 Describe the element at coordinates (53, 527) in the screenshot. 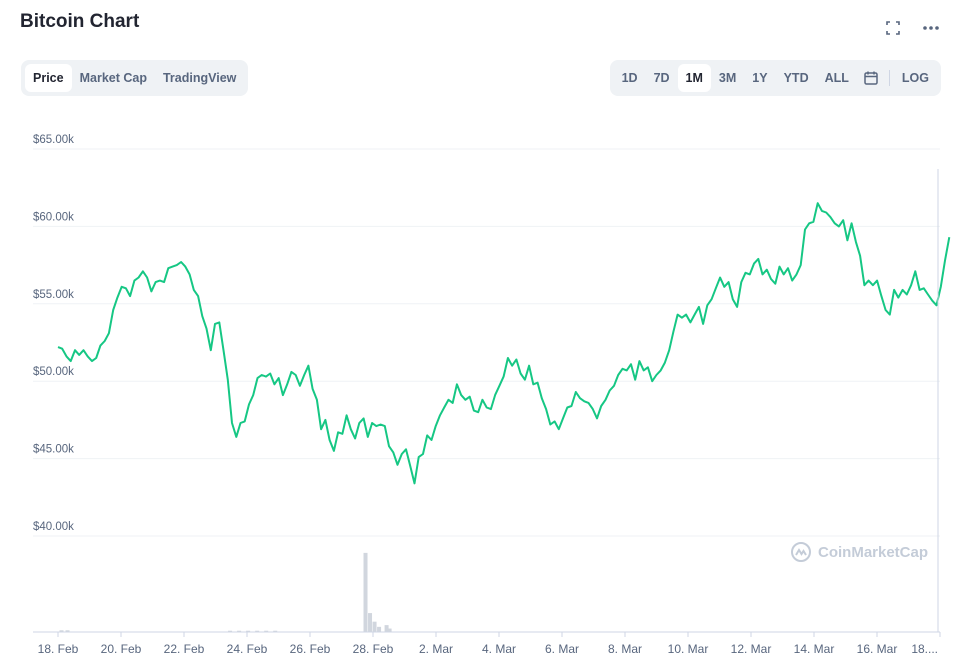

I see `y-tick-label: $40.00k` at that location.